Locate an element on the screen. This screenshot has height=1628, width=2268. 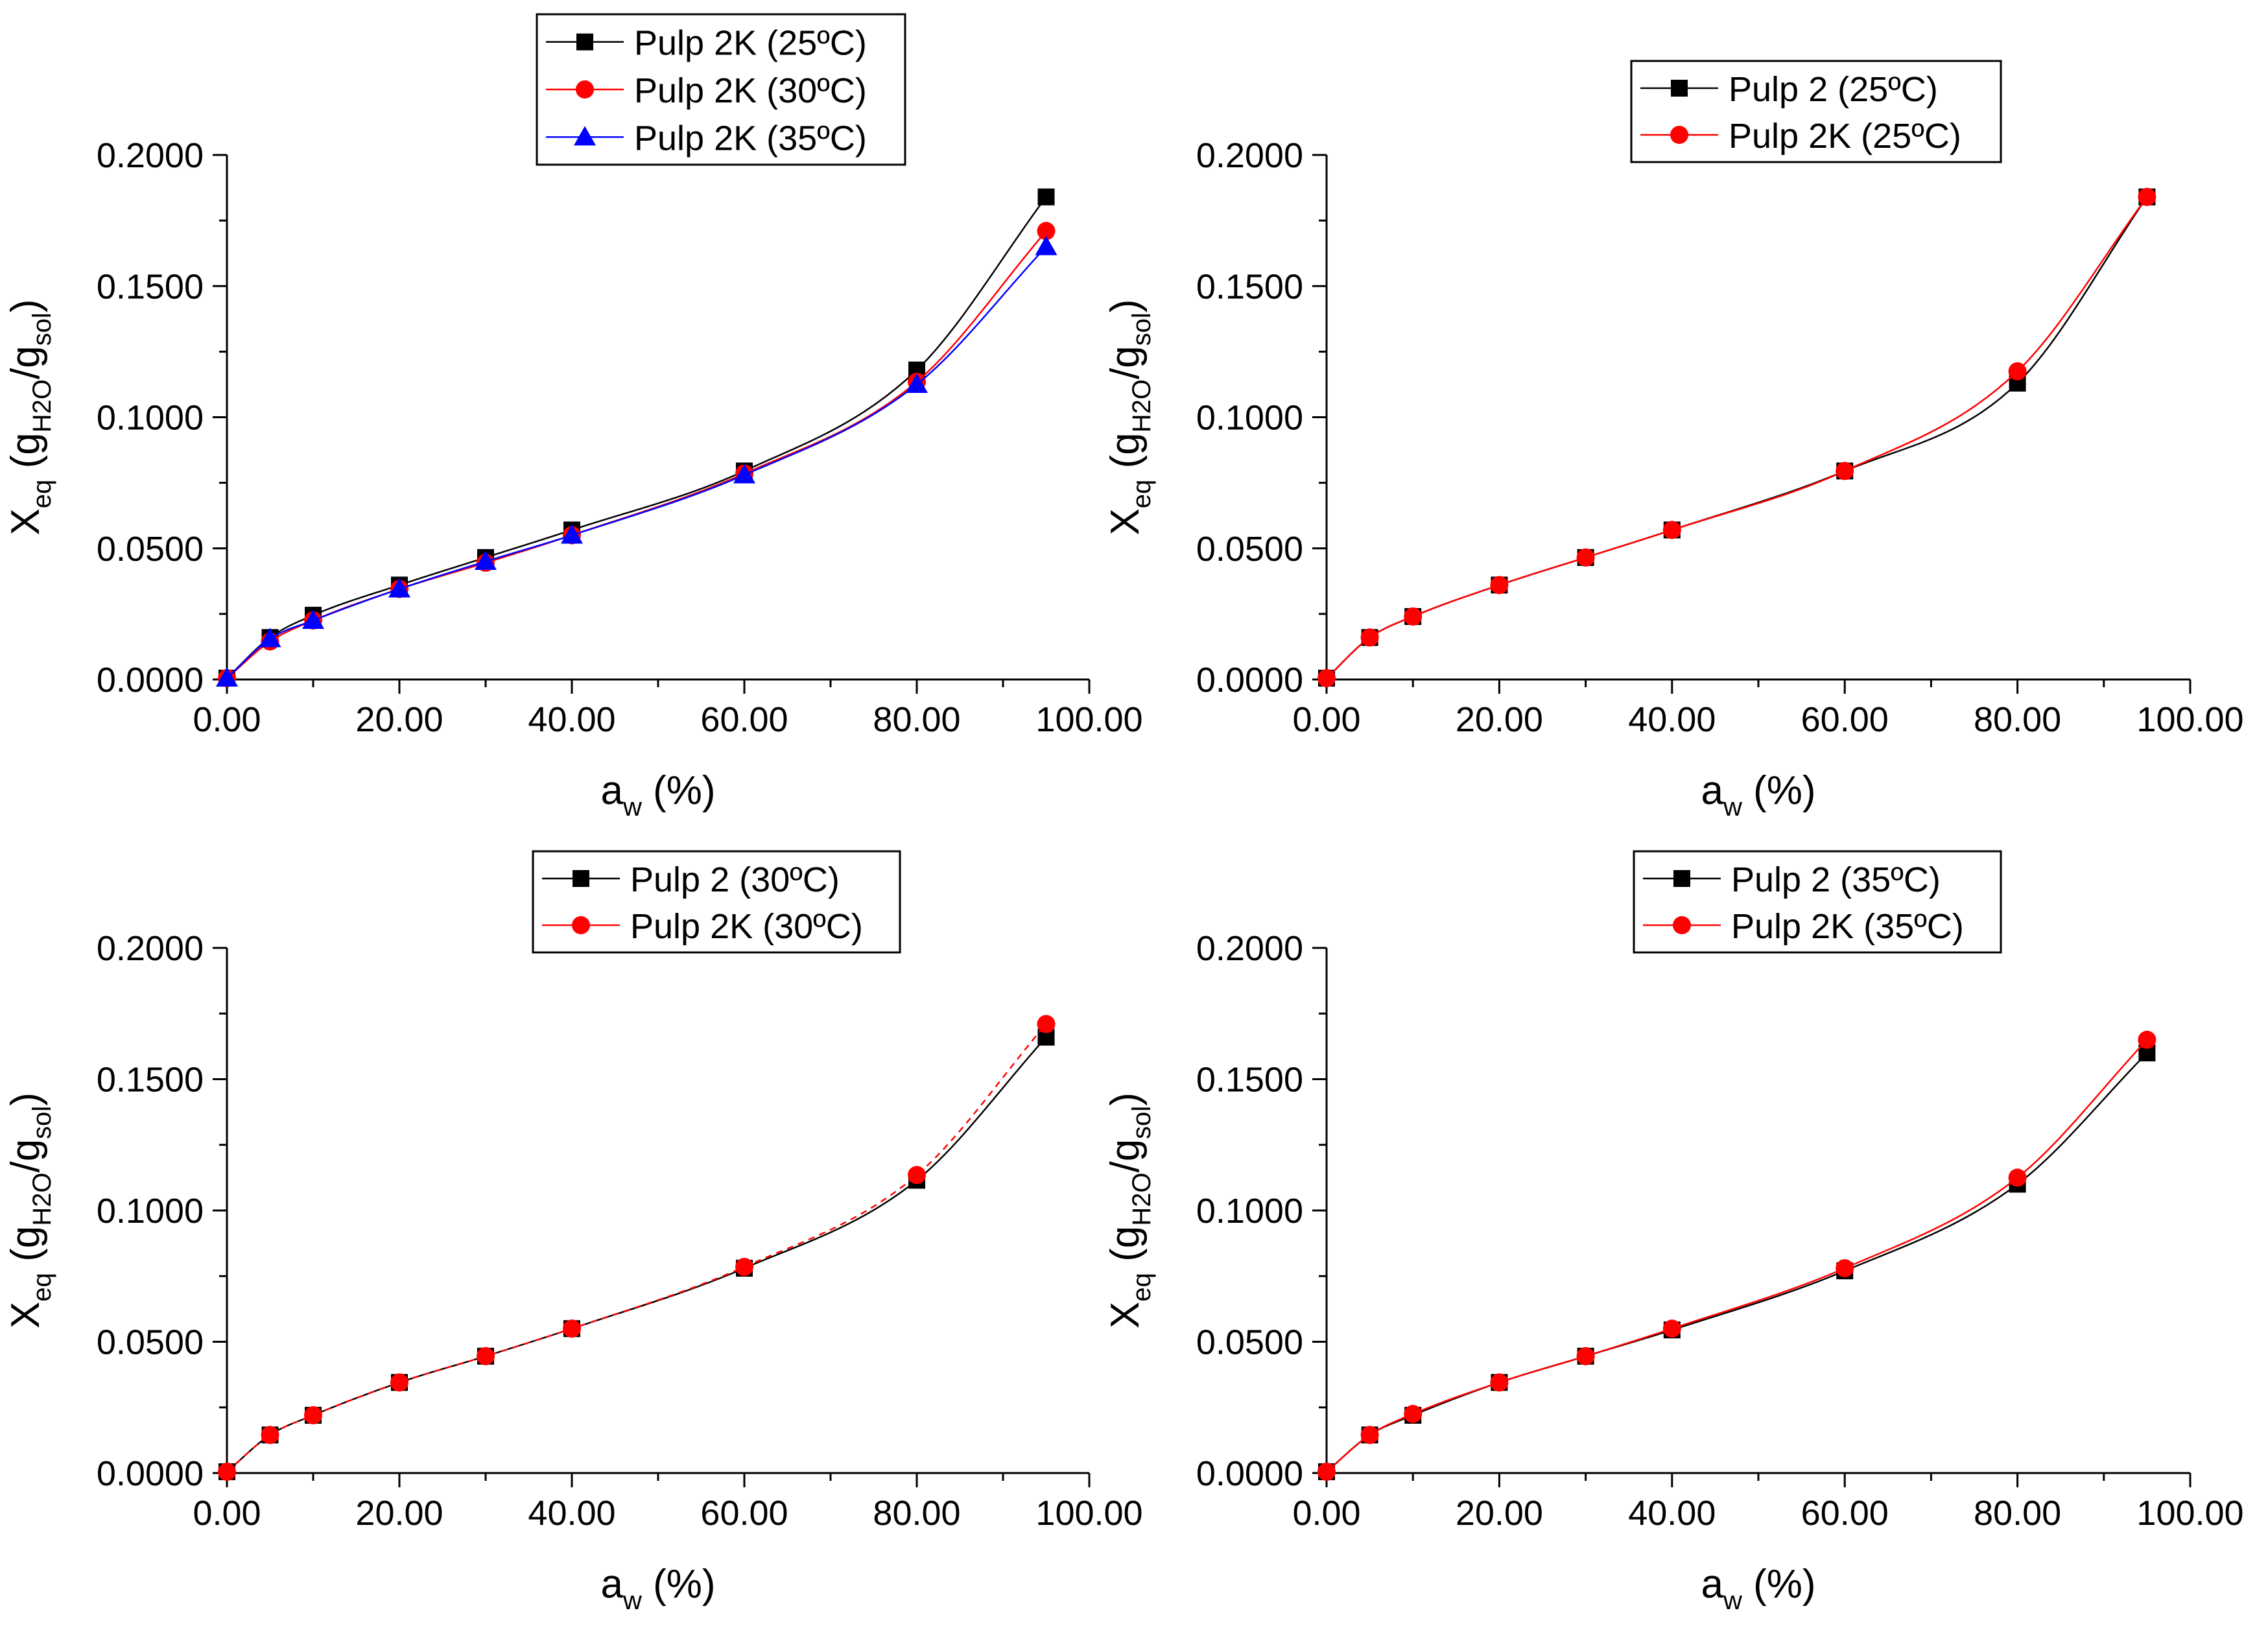
legend-label: Pulp 2 (35ºC) is located at coordinates (1836, 879).